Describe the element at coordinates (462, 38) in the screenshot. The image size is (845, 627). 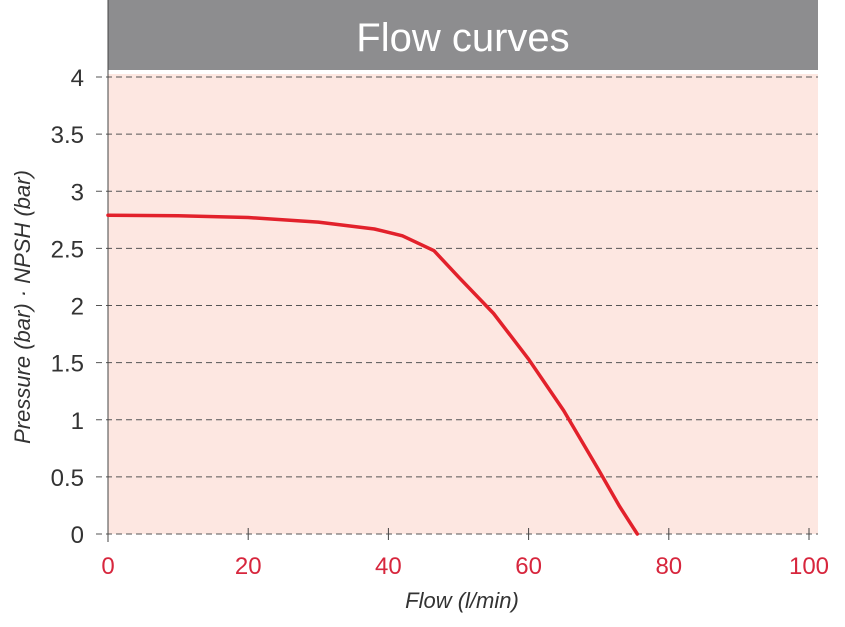
I see `chart-title: Flow curves` at that location.